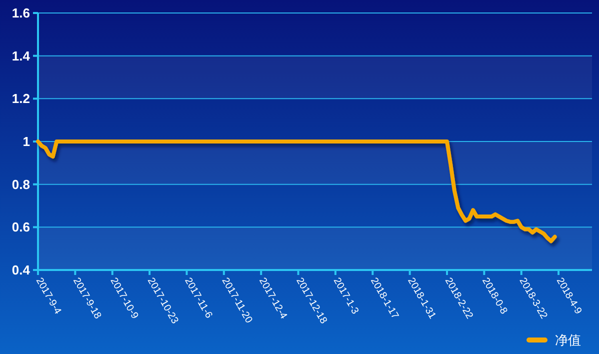  Describe the element at coordinates (21, 98) in the screenshot. I see `y-tick-label: 1.2` at that location.